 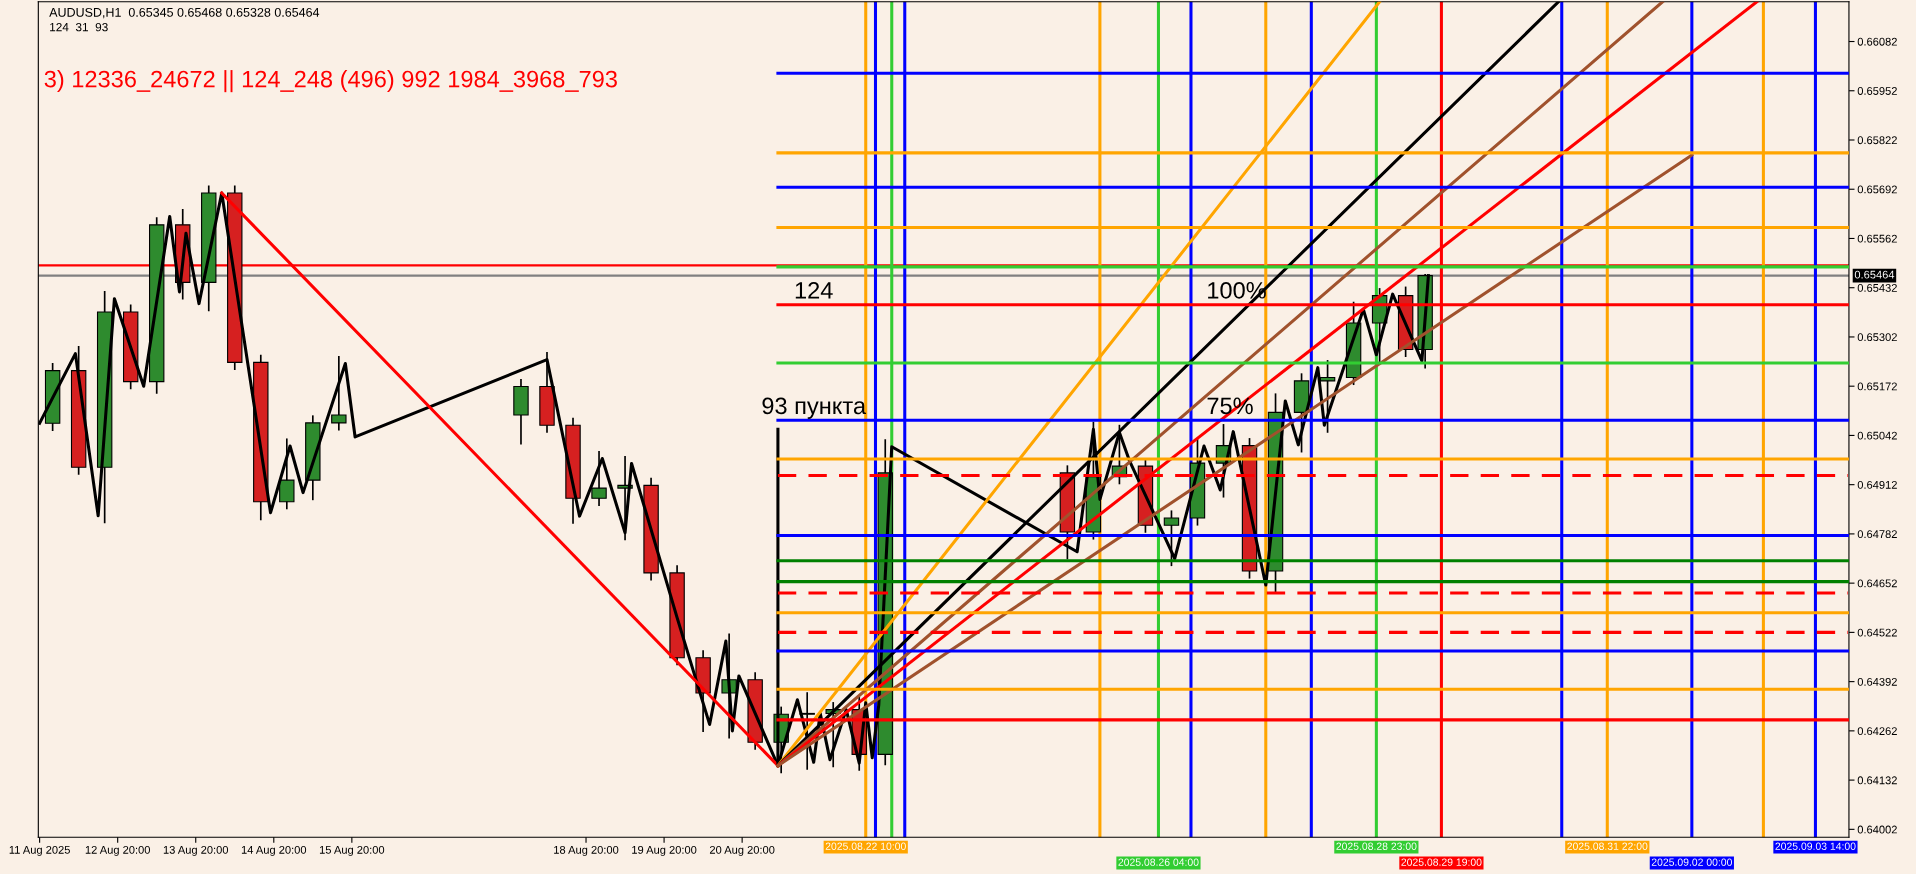 I want to click on x-tick-label: 15 Aug 20:00, so click(x=352, y=850).